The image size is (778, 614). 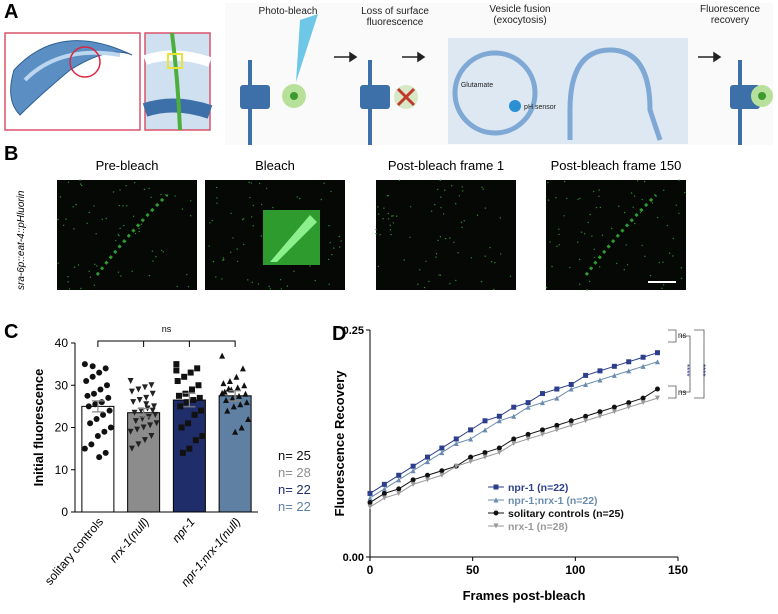 I want to click on y-tick-label: 0.00, so click(x=353, y=558).